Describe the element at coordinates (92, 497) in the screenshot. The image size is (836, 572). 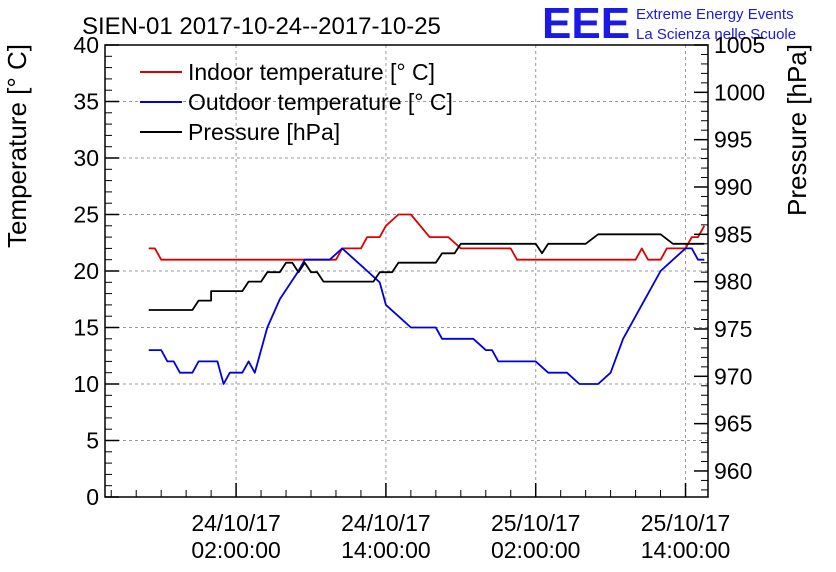
I see `y-left-tick-label: 0` at that location.